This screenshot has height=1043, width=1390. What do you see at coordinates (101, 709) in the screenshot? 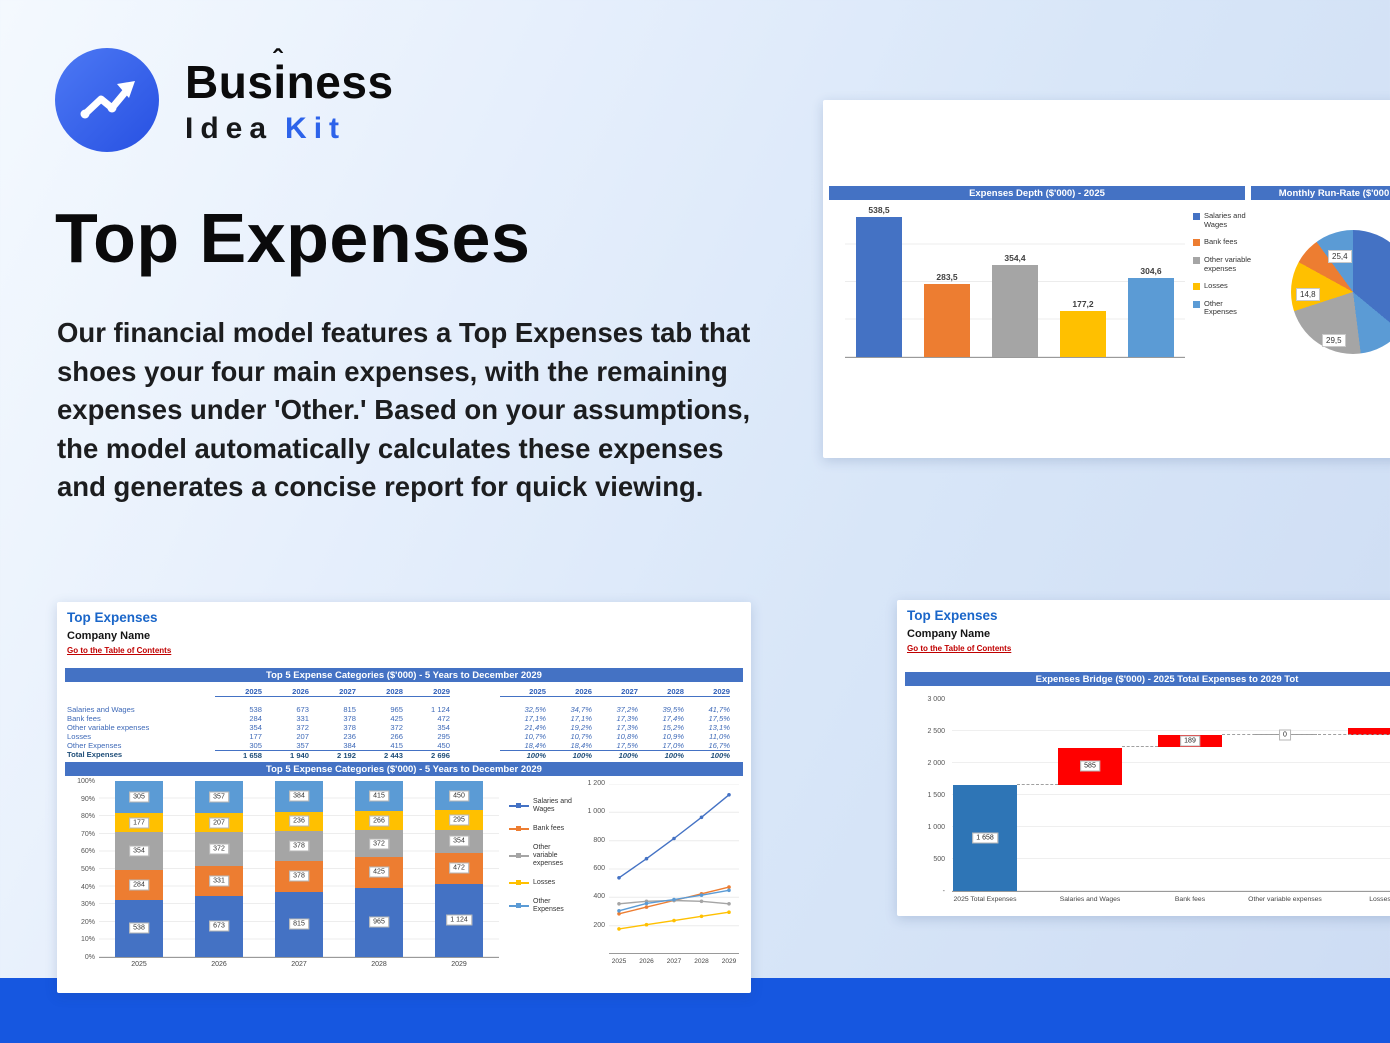
I see `row-label: Salaries and Wages` at bounding box center [101, 709].